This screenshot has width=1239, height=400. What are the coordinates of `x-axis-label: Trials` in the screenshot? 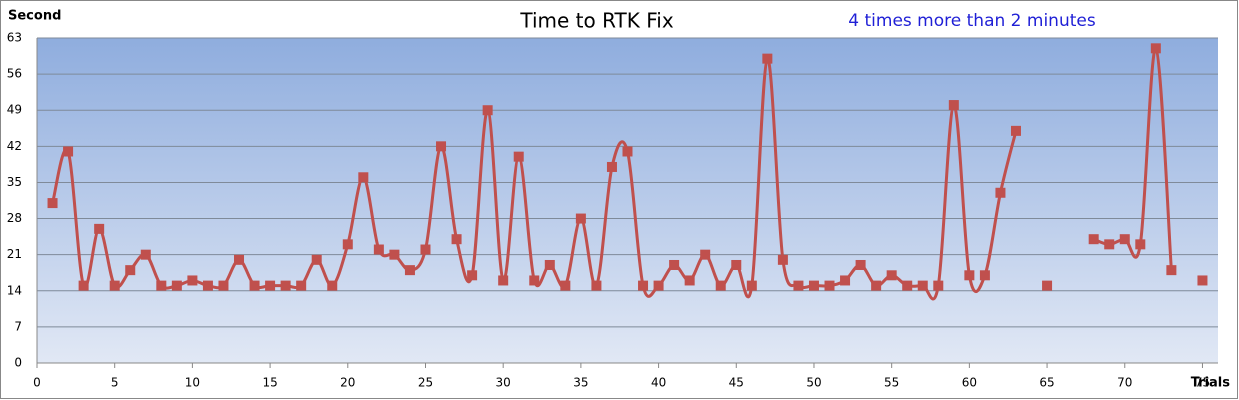 It's located at (1211, 383).